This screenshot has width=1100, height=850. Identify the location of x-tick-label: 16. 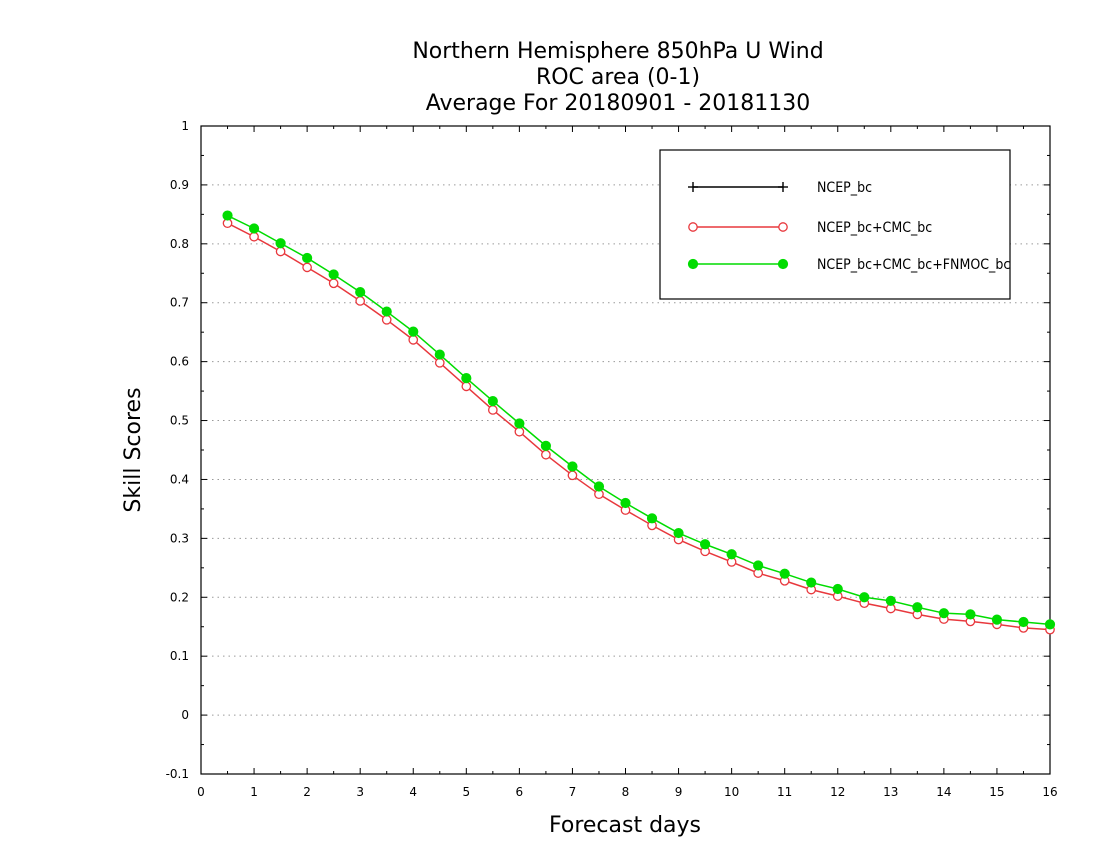
(1049, 792).